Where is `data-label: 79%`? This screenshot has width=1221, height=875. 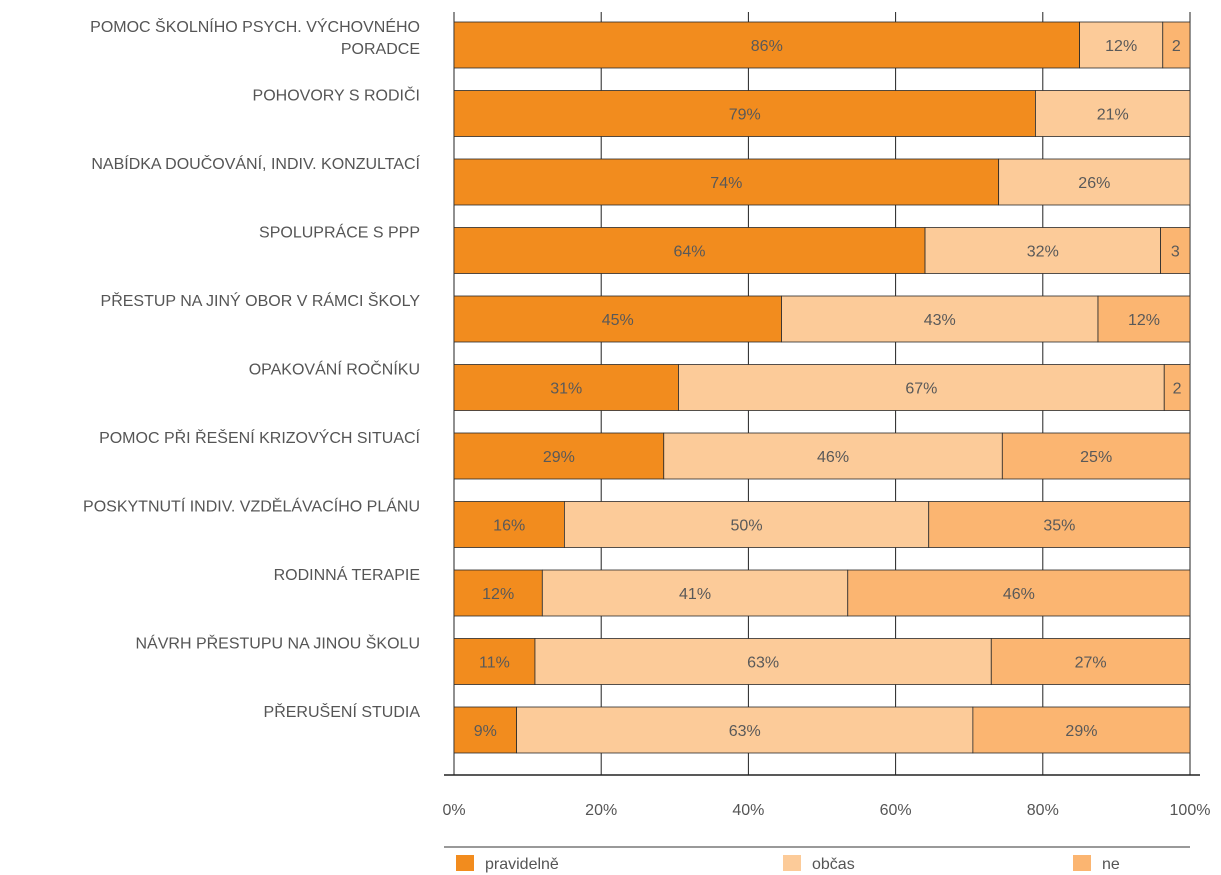 data-label: 79% is located at coordinates (745, 115).